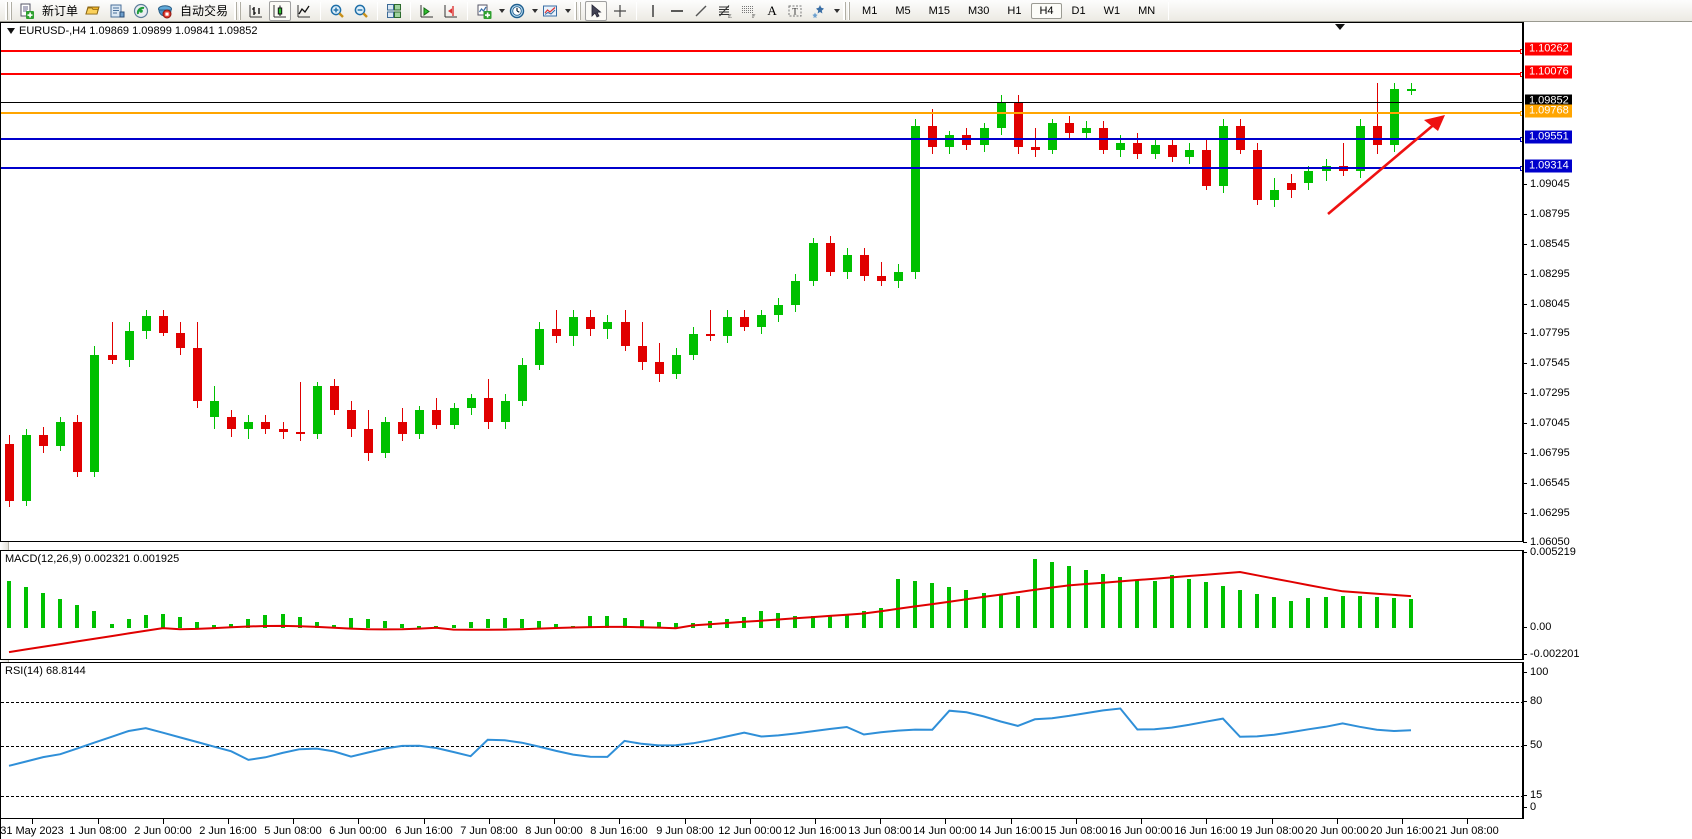 The height and width of the screenshot is (839, 1692). Describe the element at coordinates (427, 11) in the screenshot. I see `shift-end-icon` at that location.